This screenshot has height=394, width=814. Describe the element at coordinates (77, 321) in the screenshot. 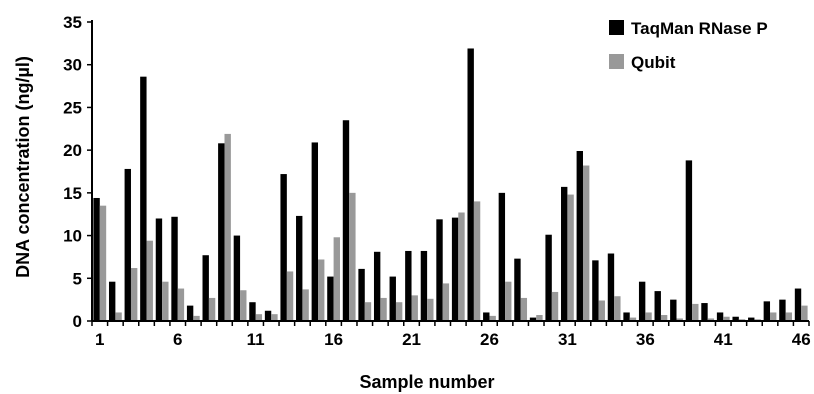

I see `y-tick-label: 0` at that location.